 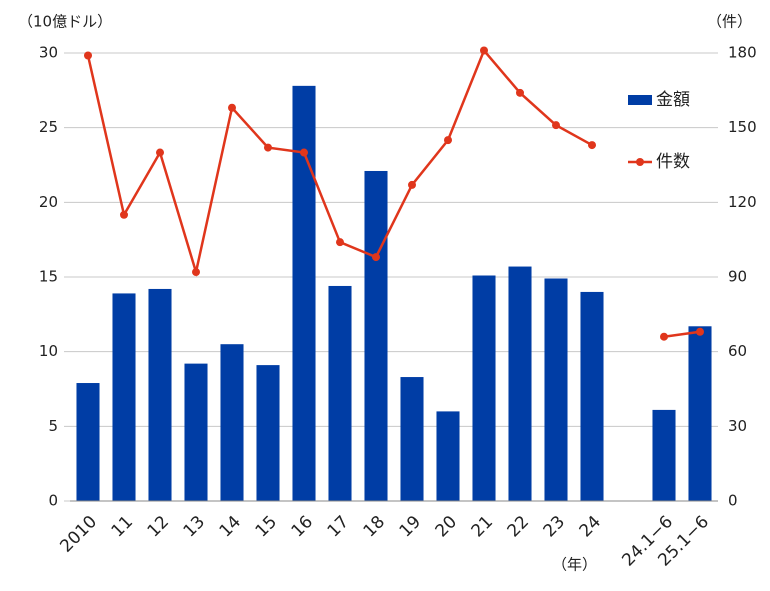 I want to click on x-tick-label: 22, so click(x=518, y=526).